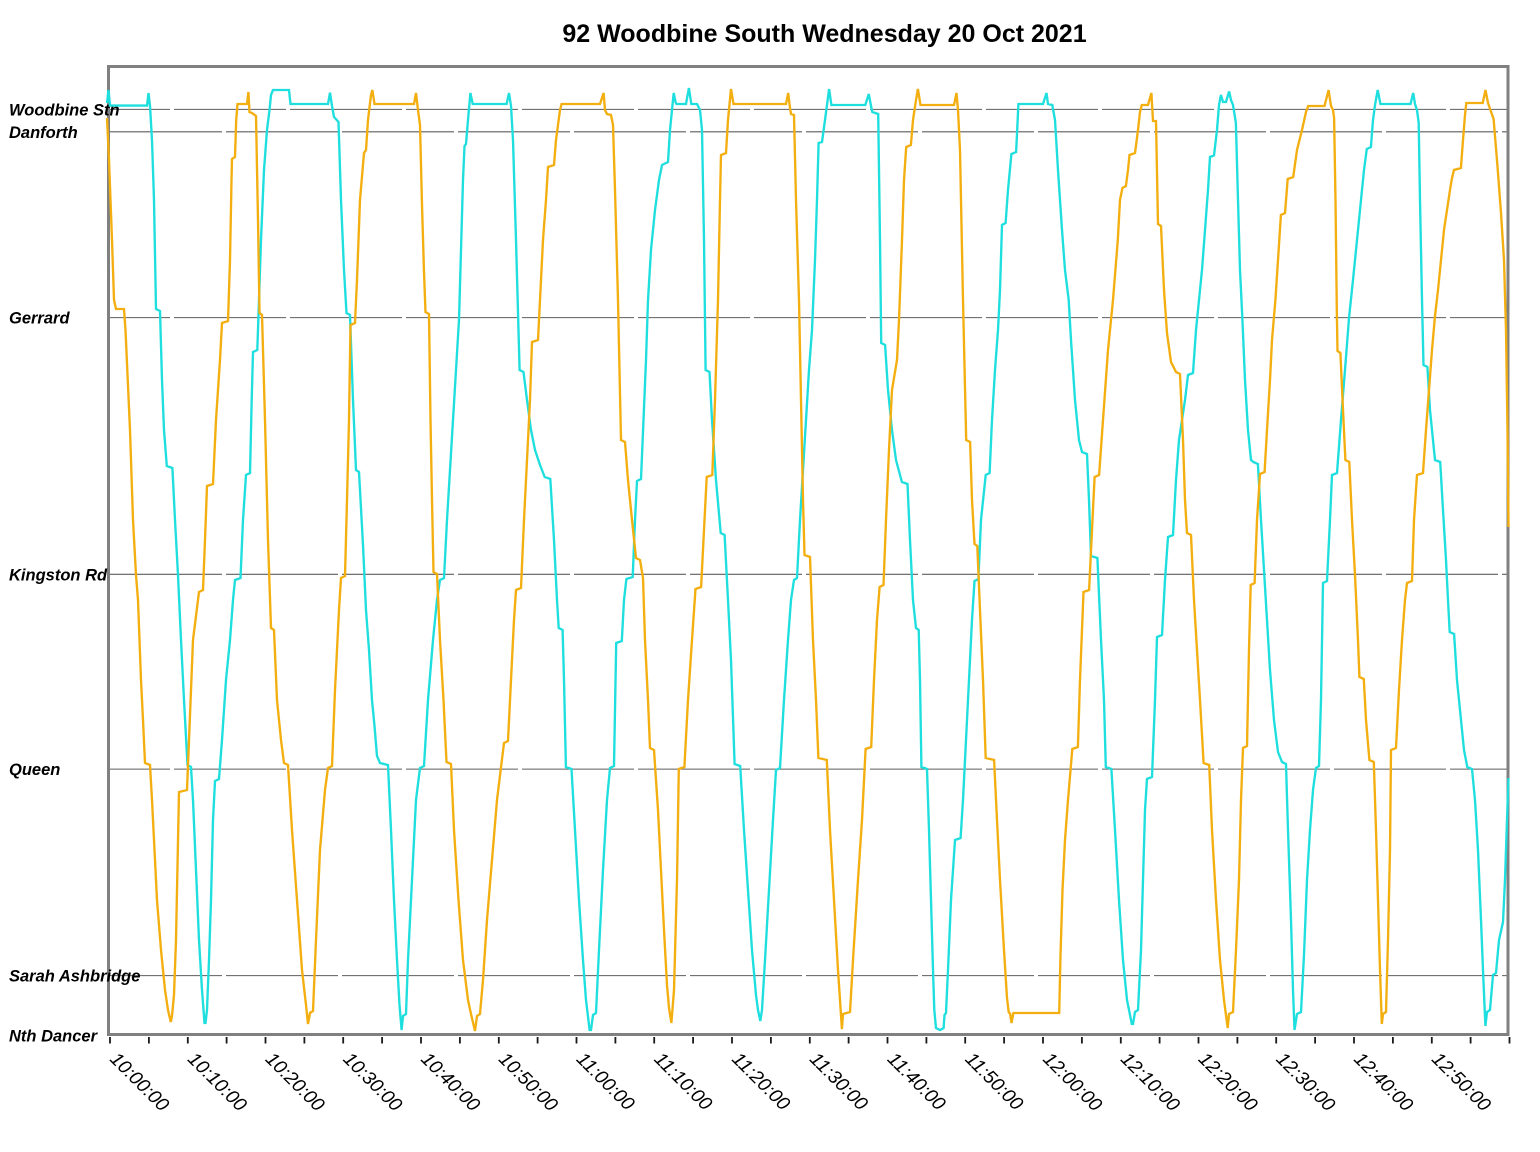 The width and height of the screenshot is (1540, 1152). What do you see at coordinates (824, 34) in the screenshot?
I see `svg-text:92 Woodbine South Wednesday 20: 92 Woodbine South Wednesday 20 Oct 2021` at bounding box center [824, 34].